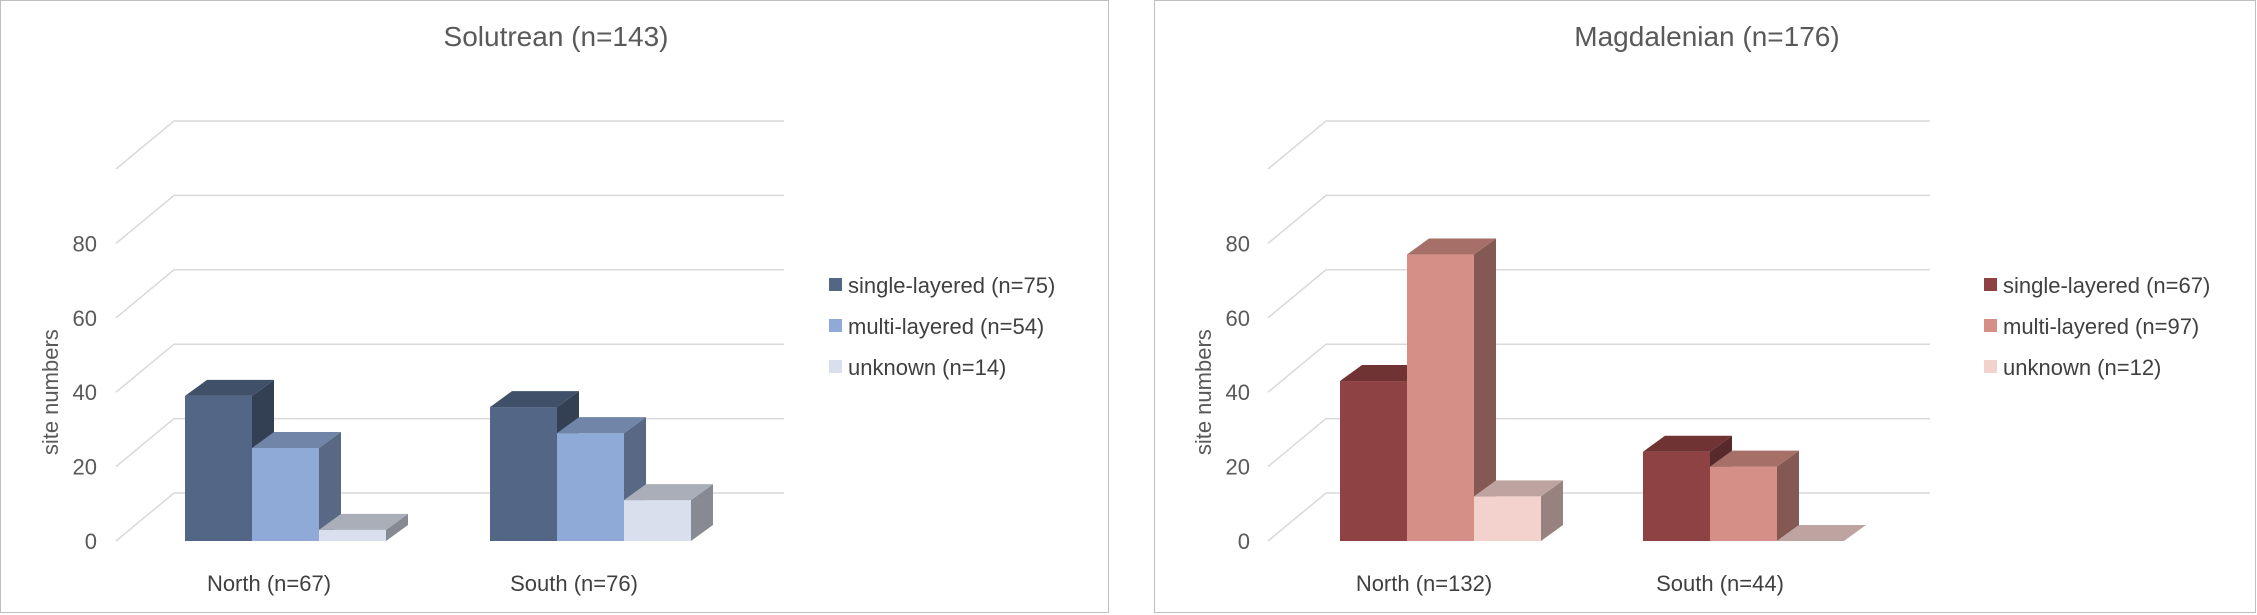 Image resolution: width=2257 pixels, height=615 pixels. What do you see at coordinates (2101, 326) in the screenshot?
I see `legend-label: multi-layered (n=97)` at bounding box center [2101, 326].